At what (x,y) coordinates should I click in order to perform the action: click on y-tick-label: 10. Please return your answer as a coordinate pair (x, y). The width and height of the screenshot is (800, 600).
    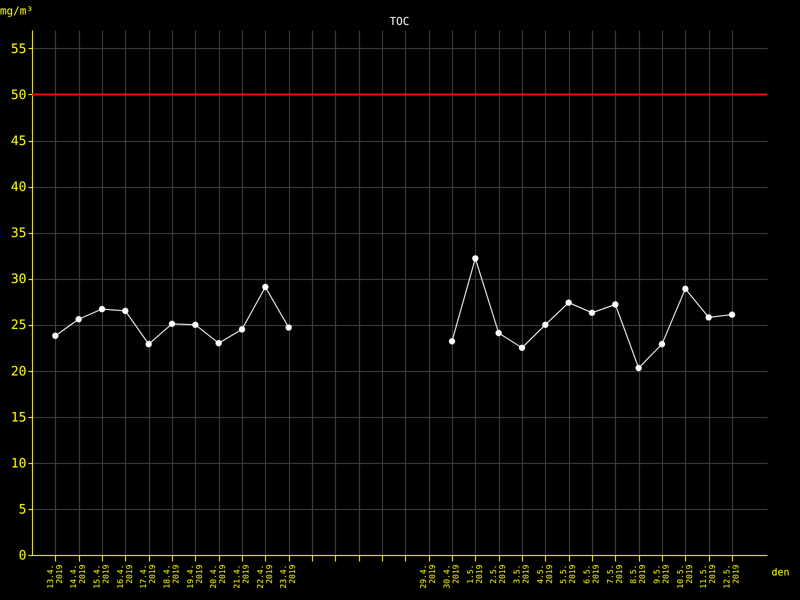
    Looking at the image, I should click on (18, 464).